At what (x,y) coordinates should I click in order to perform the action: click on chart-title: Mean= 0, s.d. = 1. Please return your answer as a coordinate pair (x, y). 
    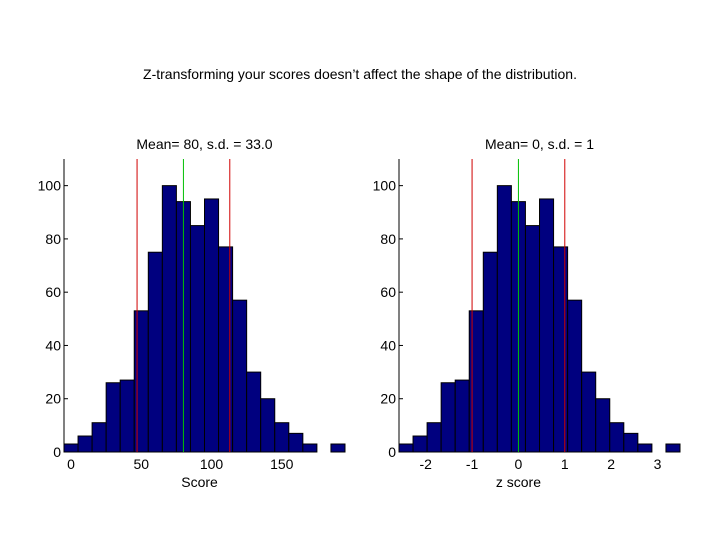
    Looking at the image, I should click on (539, 144).